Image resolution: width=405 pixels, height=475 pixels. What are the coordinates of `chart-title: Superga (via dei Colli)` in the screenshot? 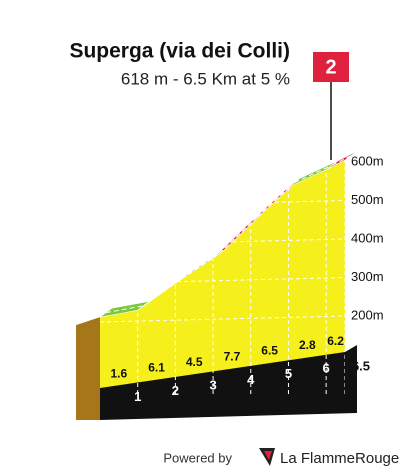 It's located at (179, 51).